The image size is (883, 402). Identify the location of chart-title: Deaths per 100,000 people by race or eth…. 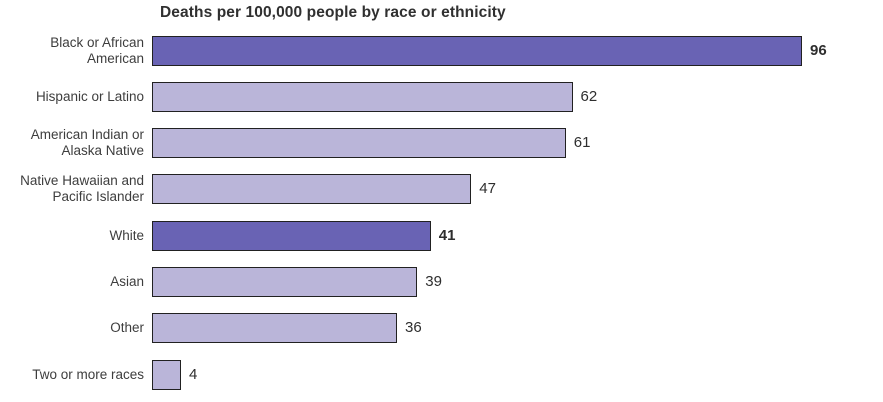
(333, 12).